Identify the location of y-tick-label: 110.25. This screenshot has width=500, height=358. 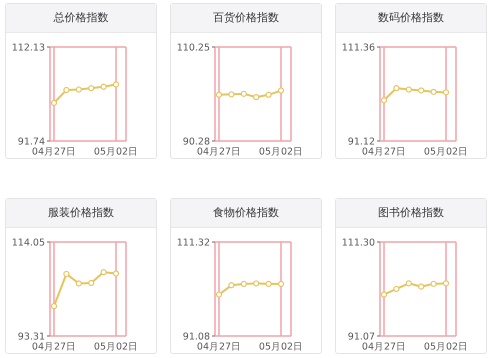
(193, 48).